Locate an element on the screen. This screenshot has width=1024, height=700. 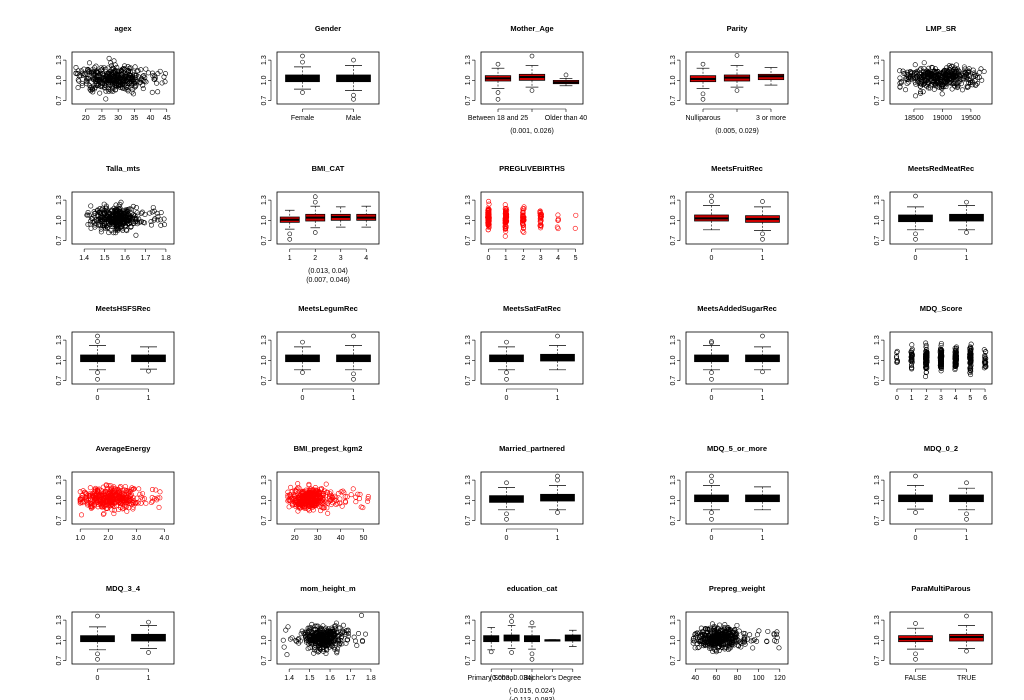
panel-title: MDQ_Score is located at coordinates (941, 308).